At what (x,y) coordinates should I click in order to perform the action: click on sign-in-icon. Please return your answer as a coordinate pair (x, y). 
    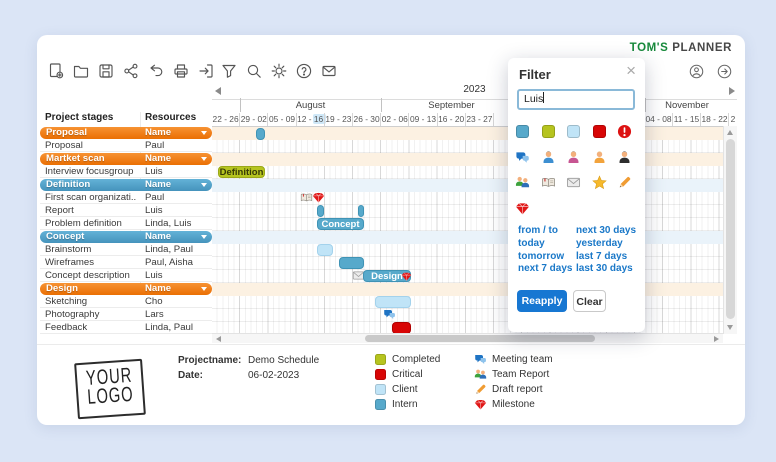
    Looking at the image, I should click on (206, 71).